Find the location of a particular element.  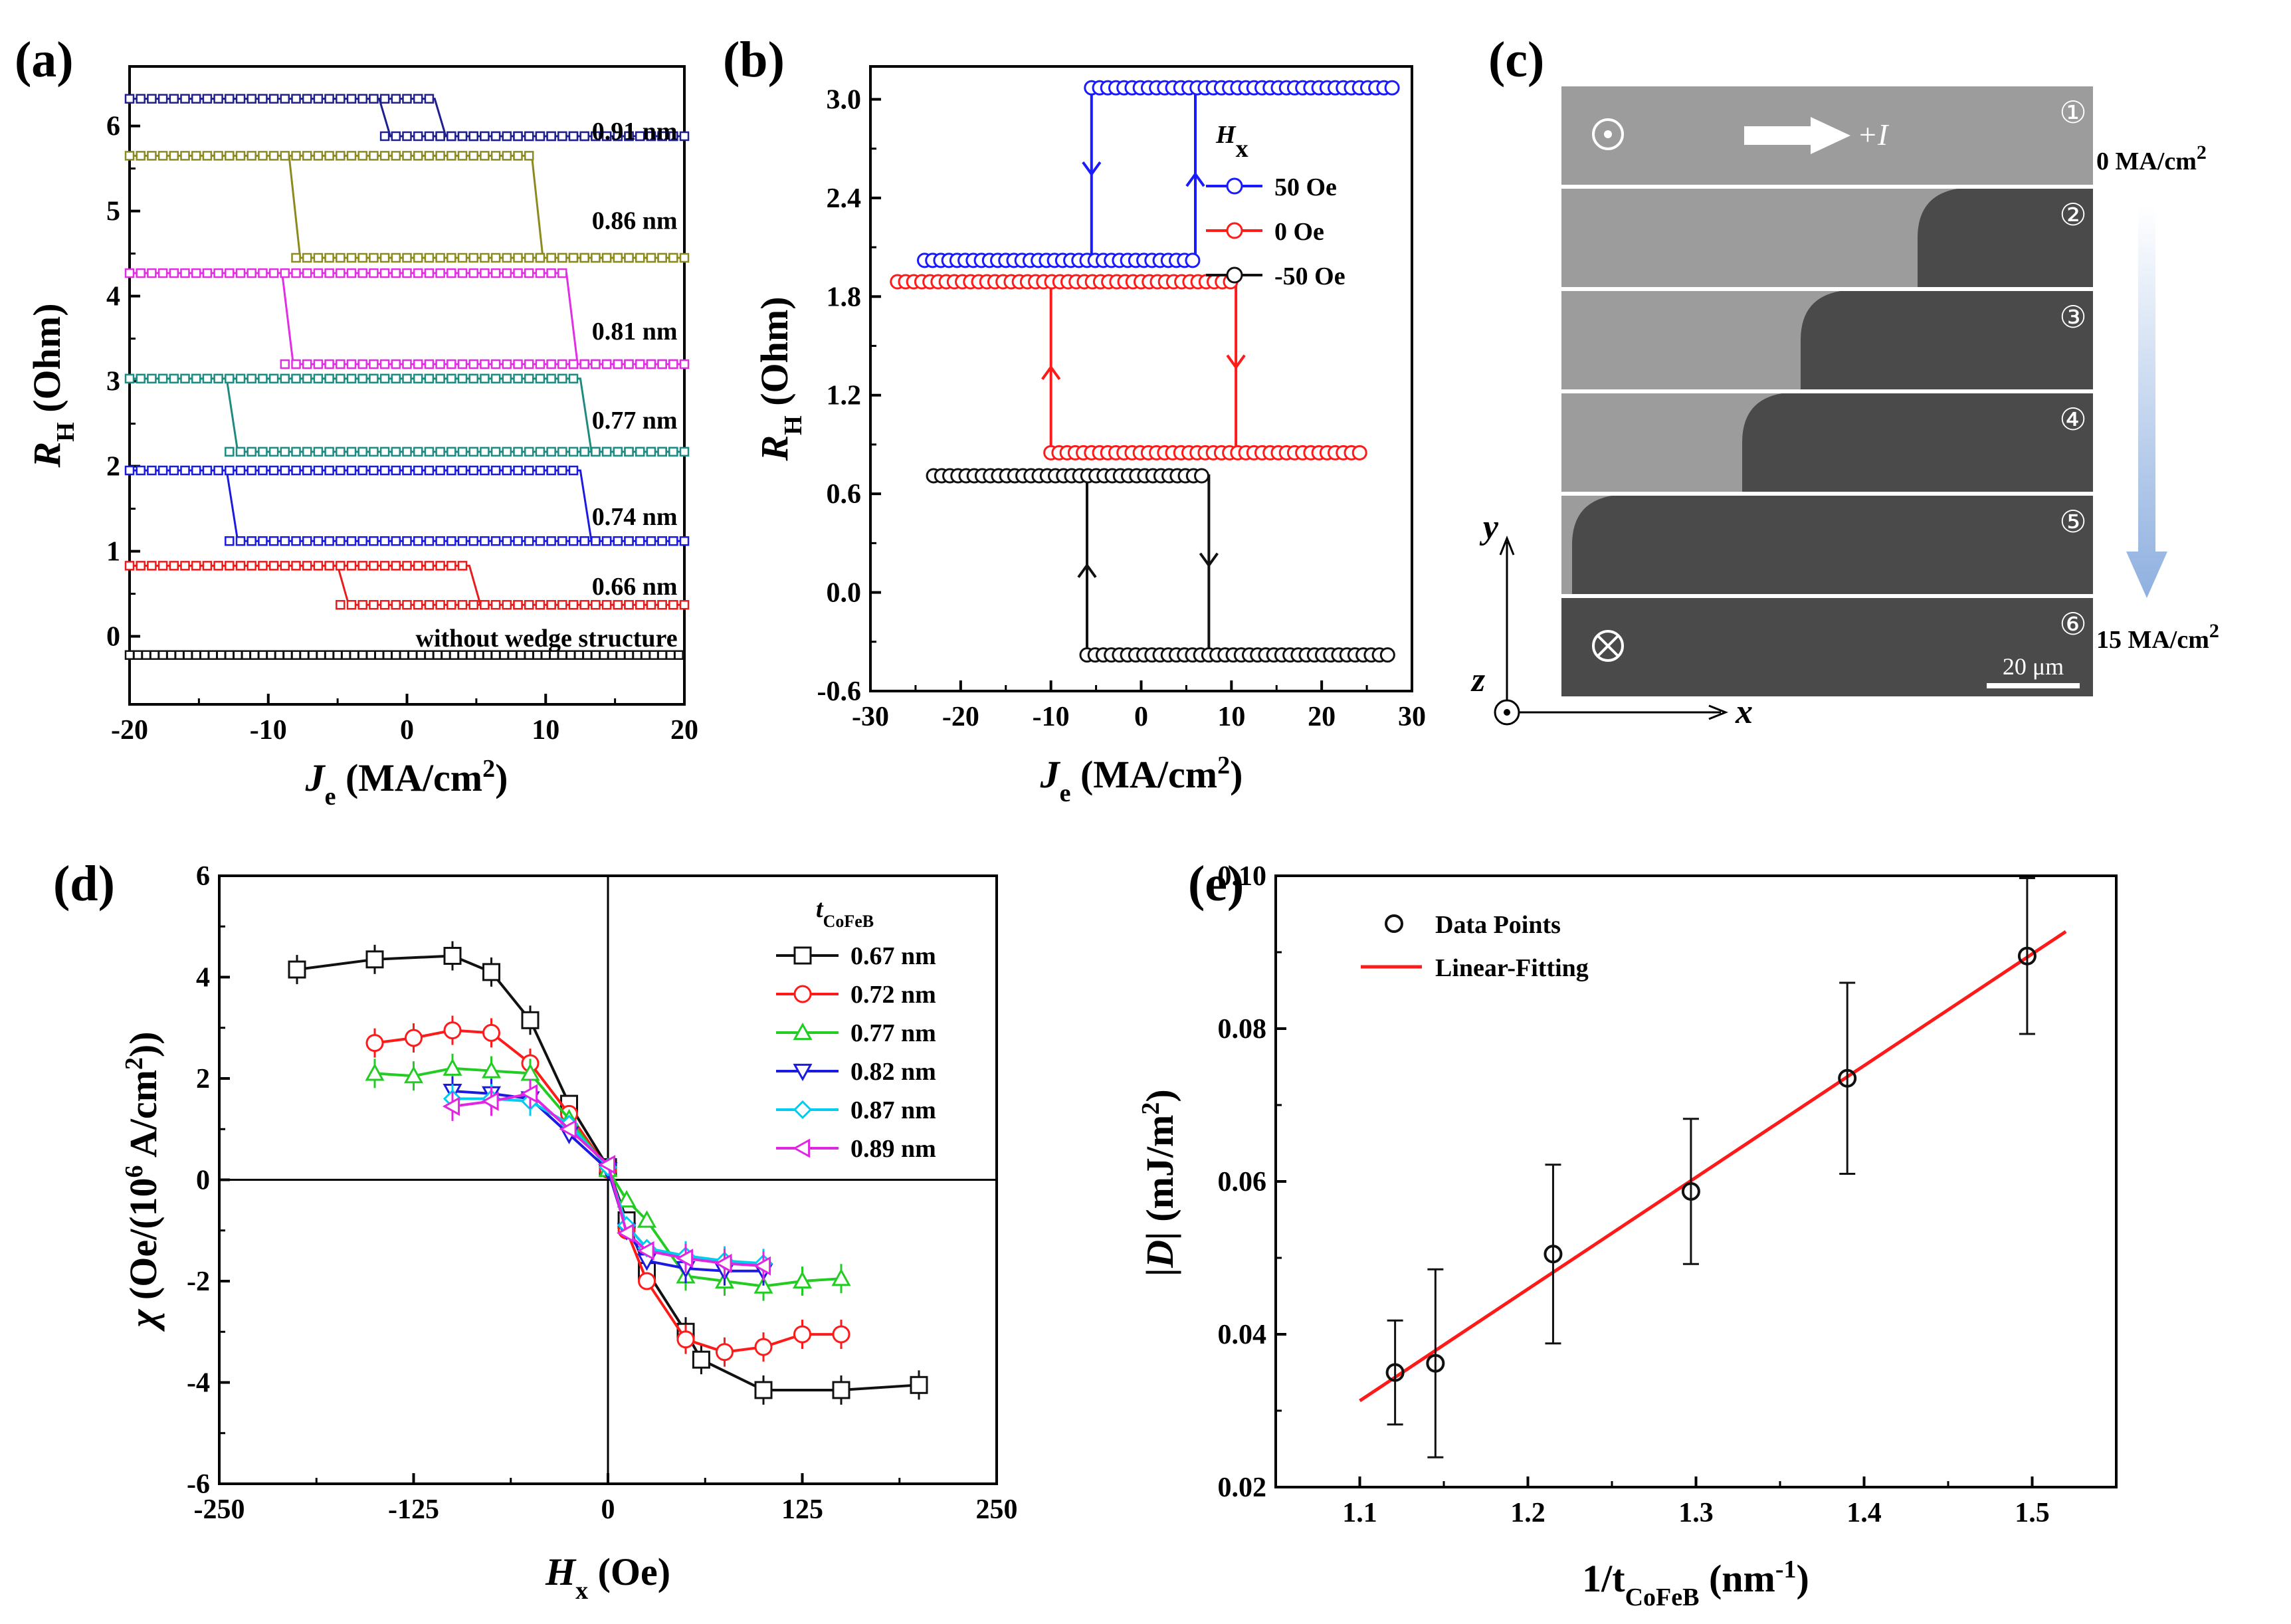

b-ylabel-part: H is located at coordinates (793, 425).